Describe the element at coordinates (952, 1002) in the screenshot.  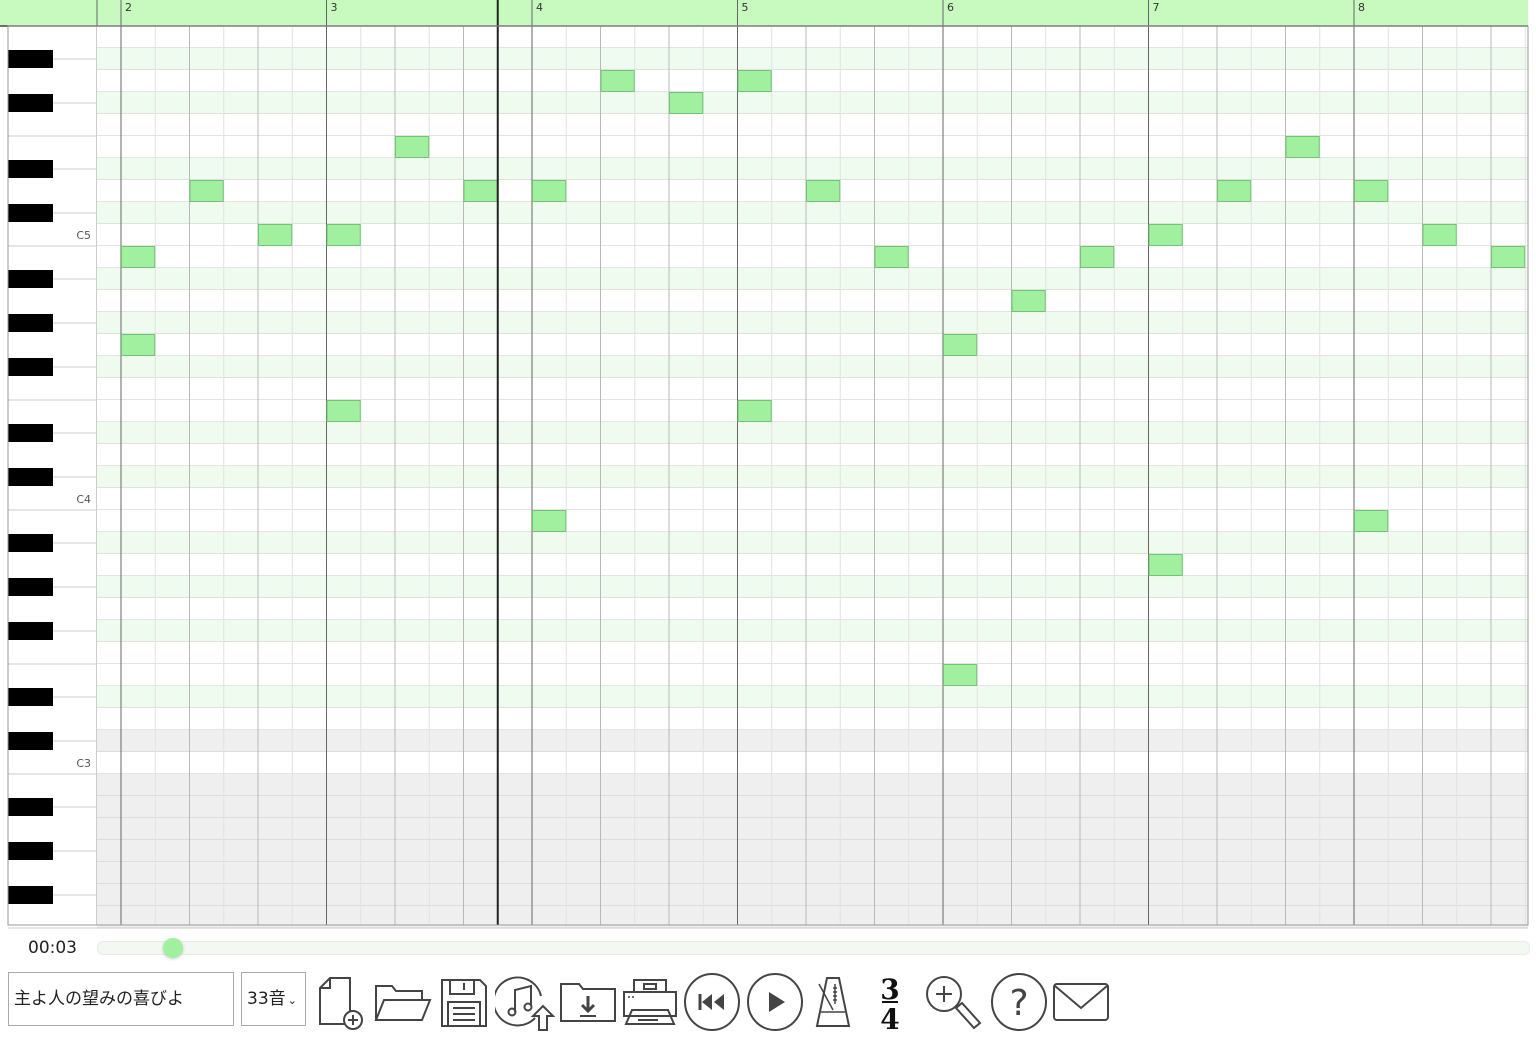
I see `zoom-in-button` at that location.